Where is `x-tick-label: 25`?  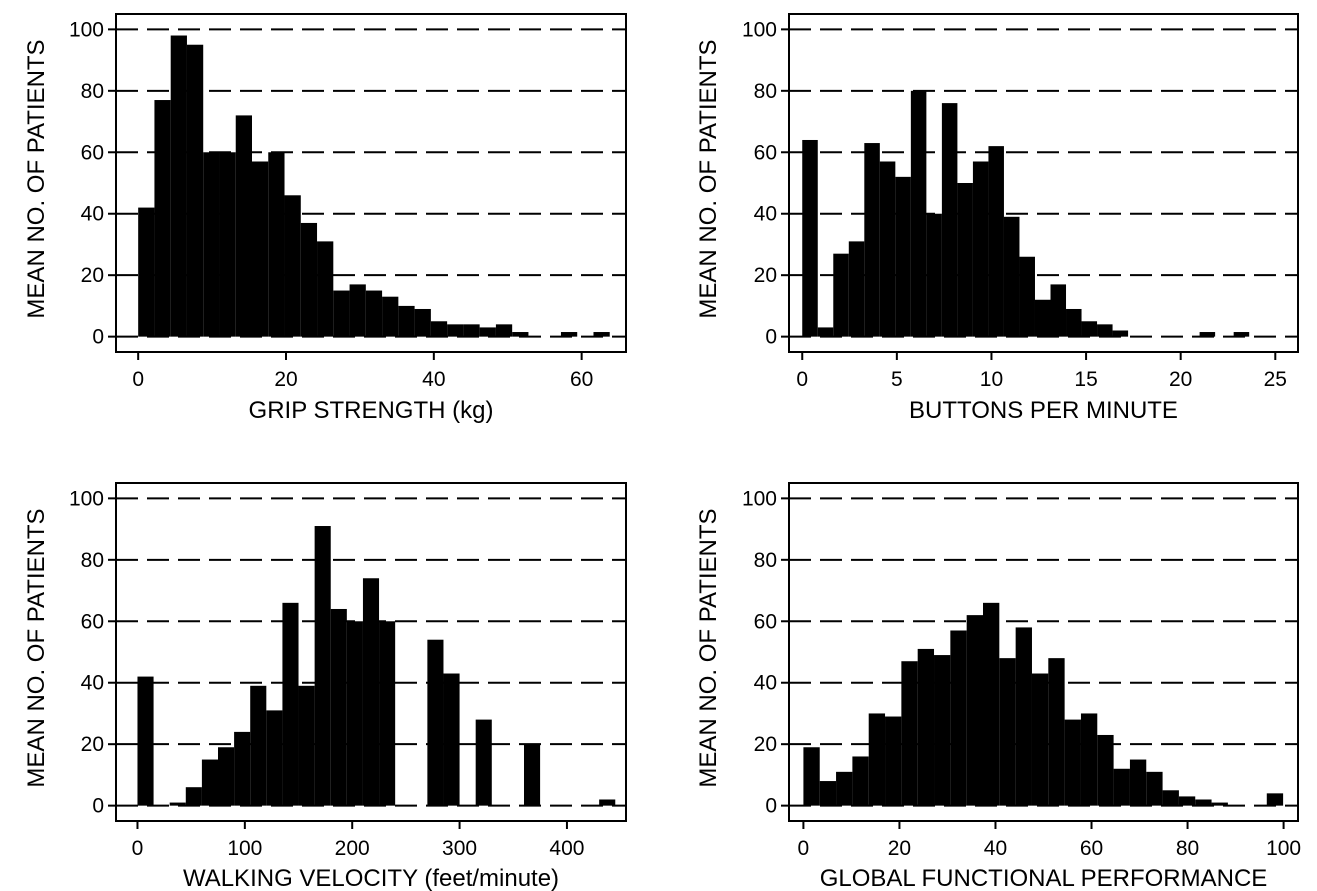 x-tick-label: 25 is located at coordinates (1275, 379).